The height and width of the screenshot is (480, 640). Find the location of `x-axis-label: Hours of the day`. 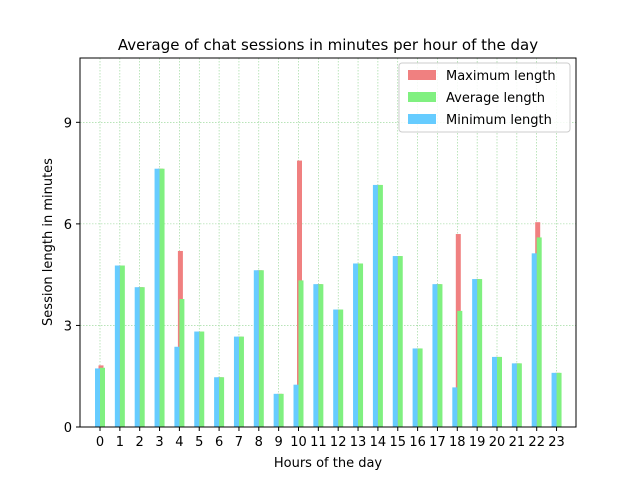

x-axis-label: Hours of the day is located at coordinates (328, 463).